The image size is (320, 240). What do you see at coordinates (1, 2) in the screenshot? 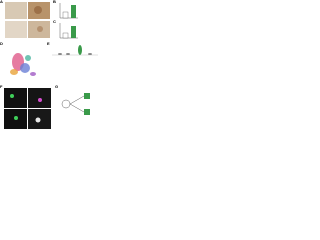
I see `panel-label: A` at bounding box center [1, 2].